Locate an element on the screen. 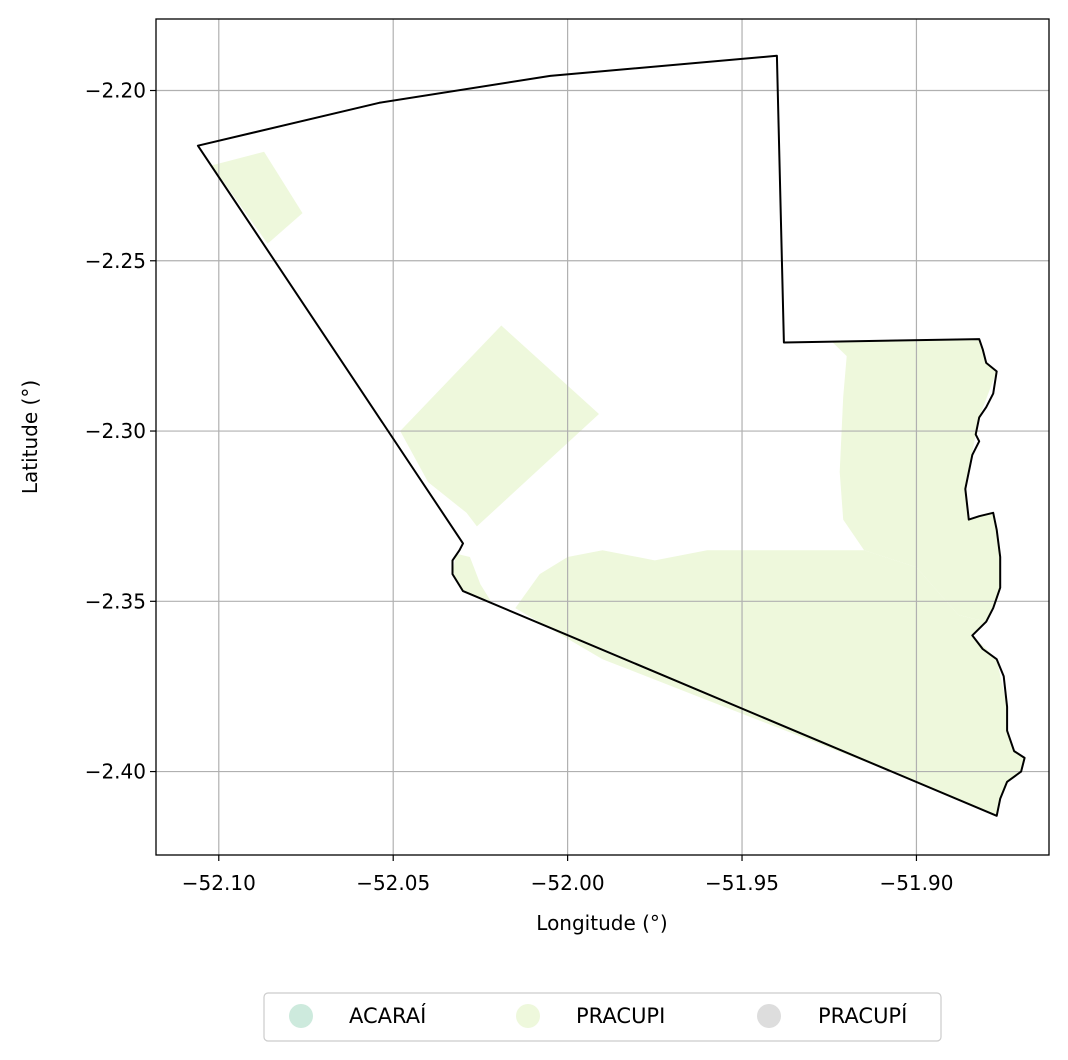  x-axis: −52.10 −52.05 −52.00 −51.95 −51.90 is located at coordinates (567, 875).